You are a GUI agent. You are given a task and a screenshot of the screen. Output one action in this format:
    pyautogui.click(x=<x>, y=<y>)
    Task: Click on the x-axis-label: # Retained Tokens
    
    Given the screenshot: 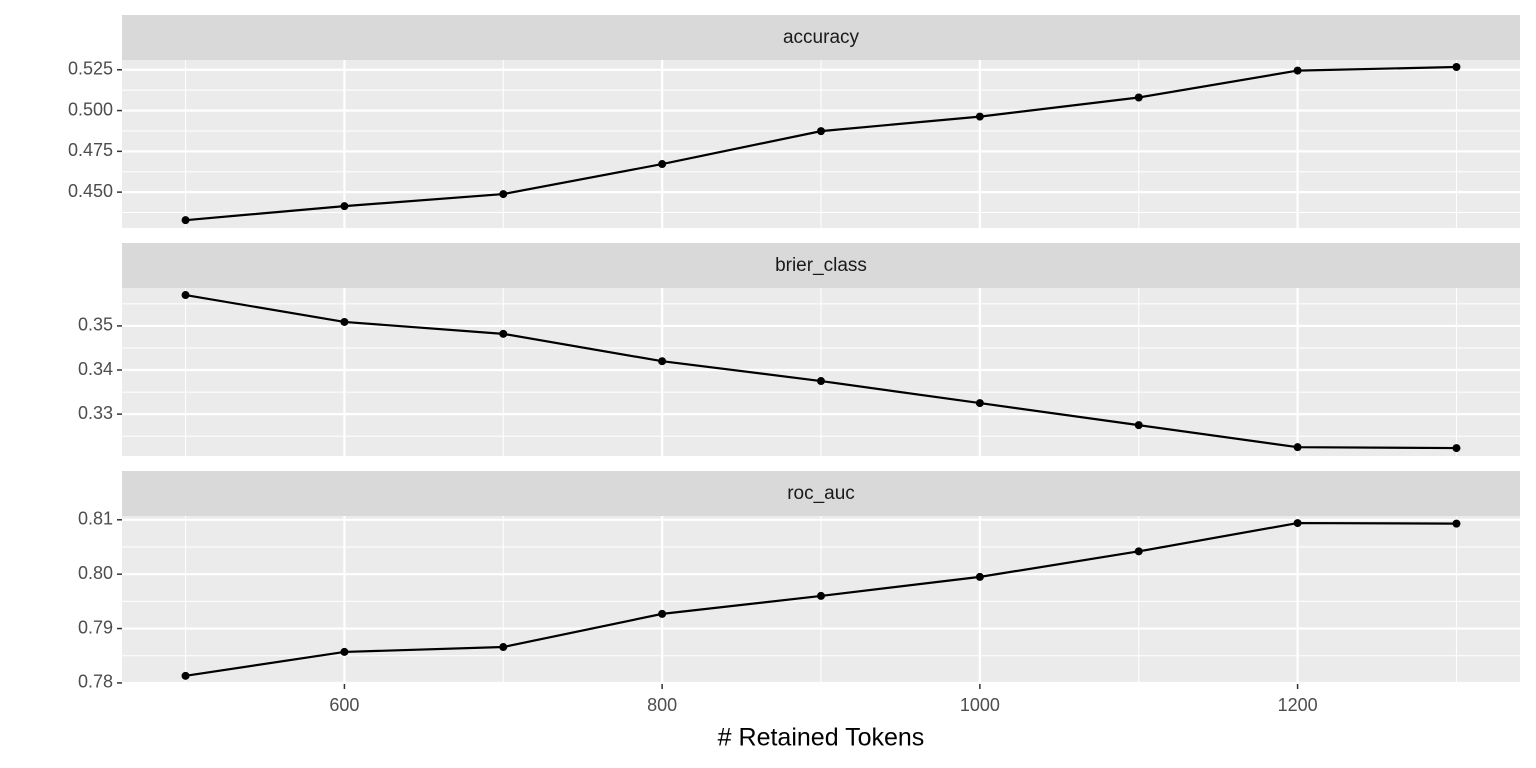 What is the action you would take?
    pyautogui.click(x=821, y=738)
    